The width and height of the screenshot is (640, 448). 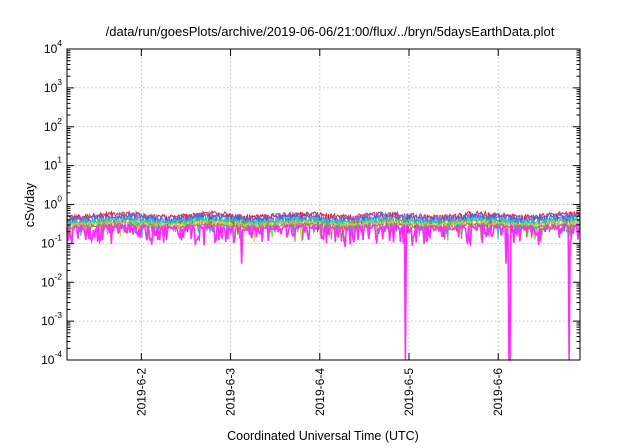 What do you see at coordinates (323, 436) in the screenshot?
I see `x-axis-label: Coordinated Universal Time (UTC)` at bounding box center [323, 436].